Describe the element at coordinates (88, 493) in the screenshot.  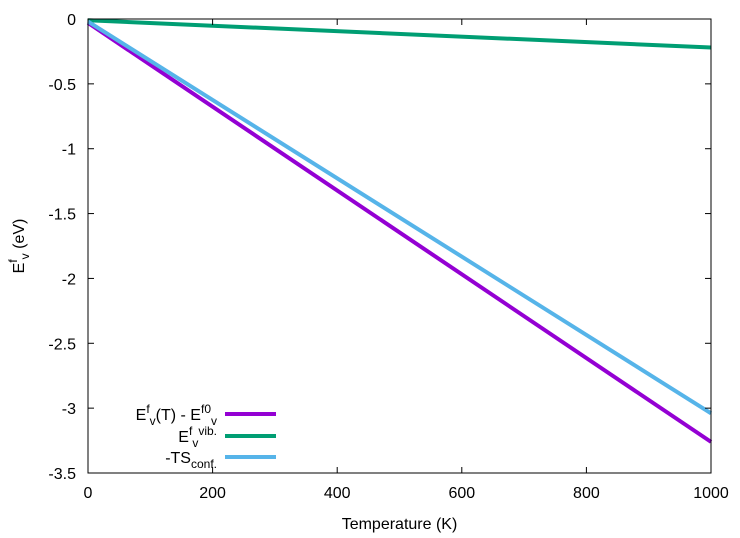
I see `x-tick-label: 0` at that location.